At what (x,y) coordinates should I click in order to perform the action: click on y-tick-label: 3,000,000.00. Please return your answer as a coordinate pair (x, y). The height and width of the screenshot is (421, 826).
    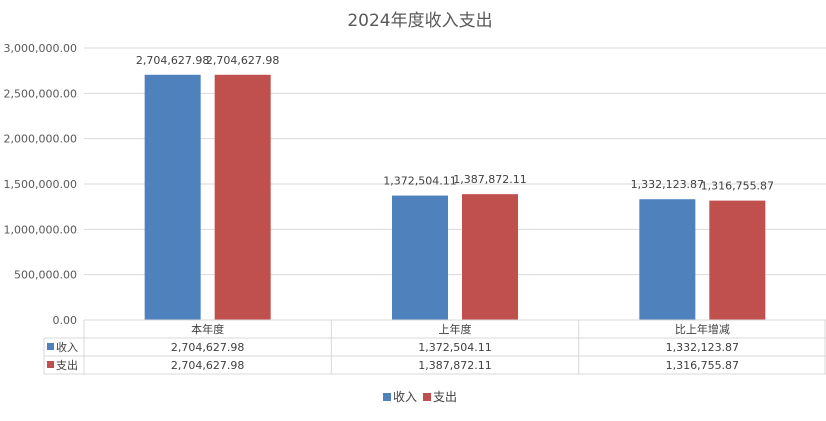
    Looking at the image, I should click on (40, 48).